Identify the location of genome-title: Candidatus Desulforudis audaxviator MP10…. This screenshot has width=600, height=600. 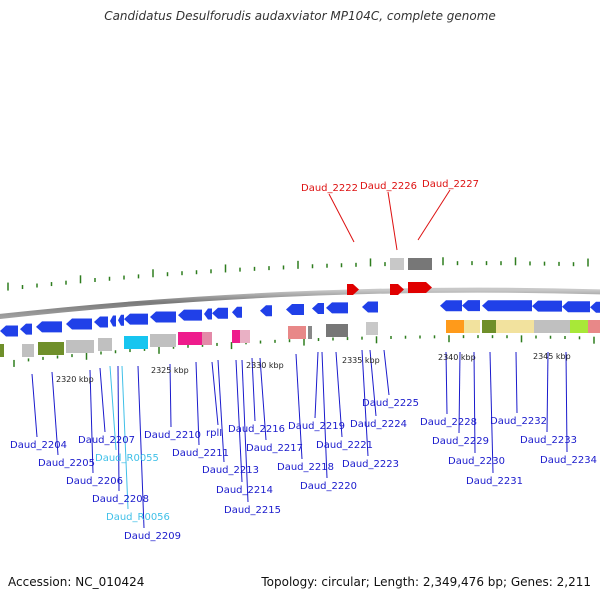
(300, 16).